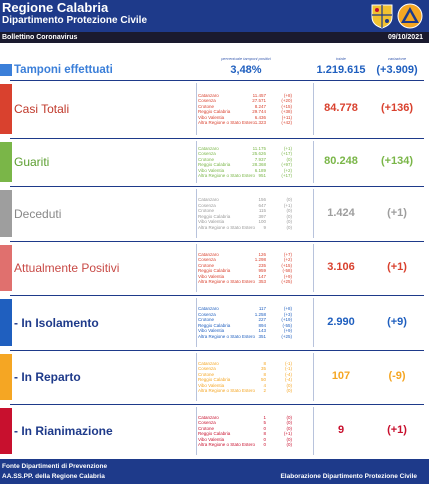 The height and width of the screenshot is (484, 429). Describe the element at coordinates (259, 153) in the screenshot. I see `province-value: 25.626` at that location.